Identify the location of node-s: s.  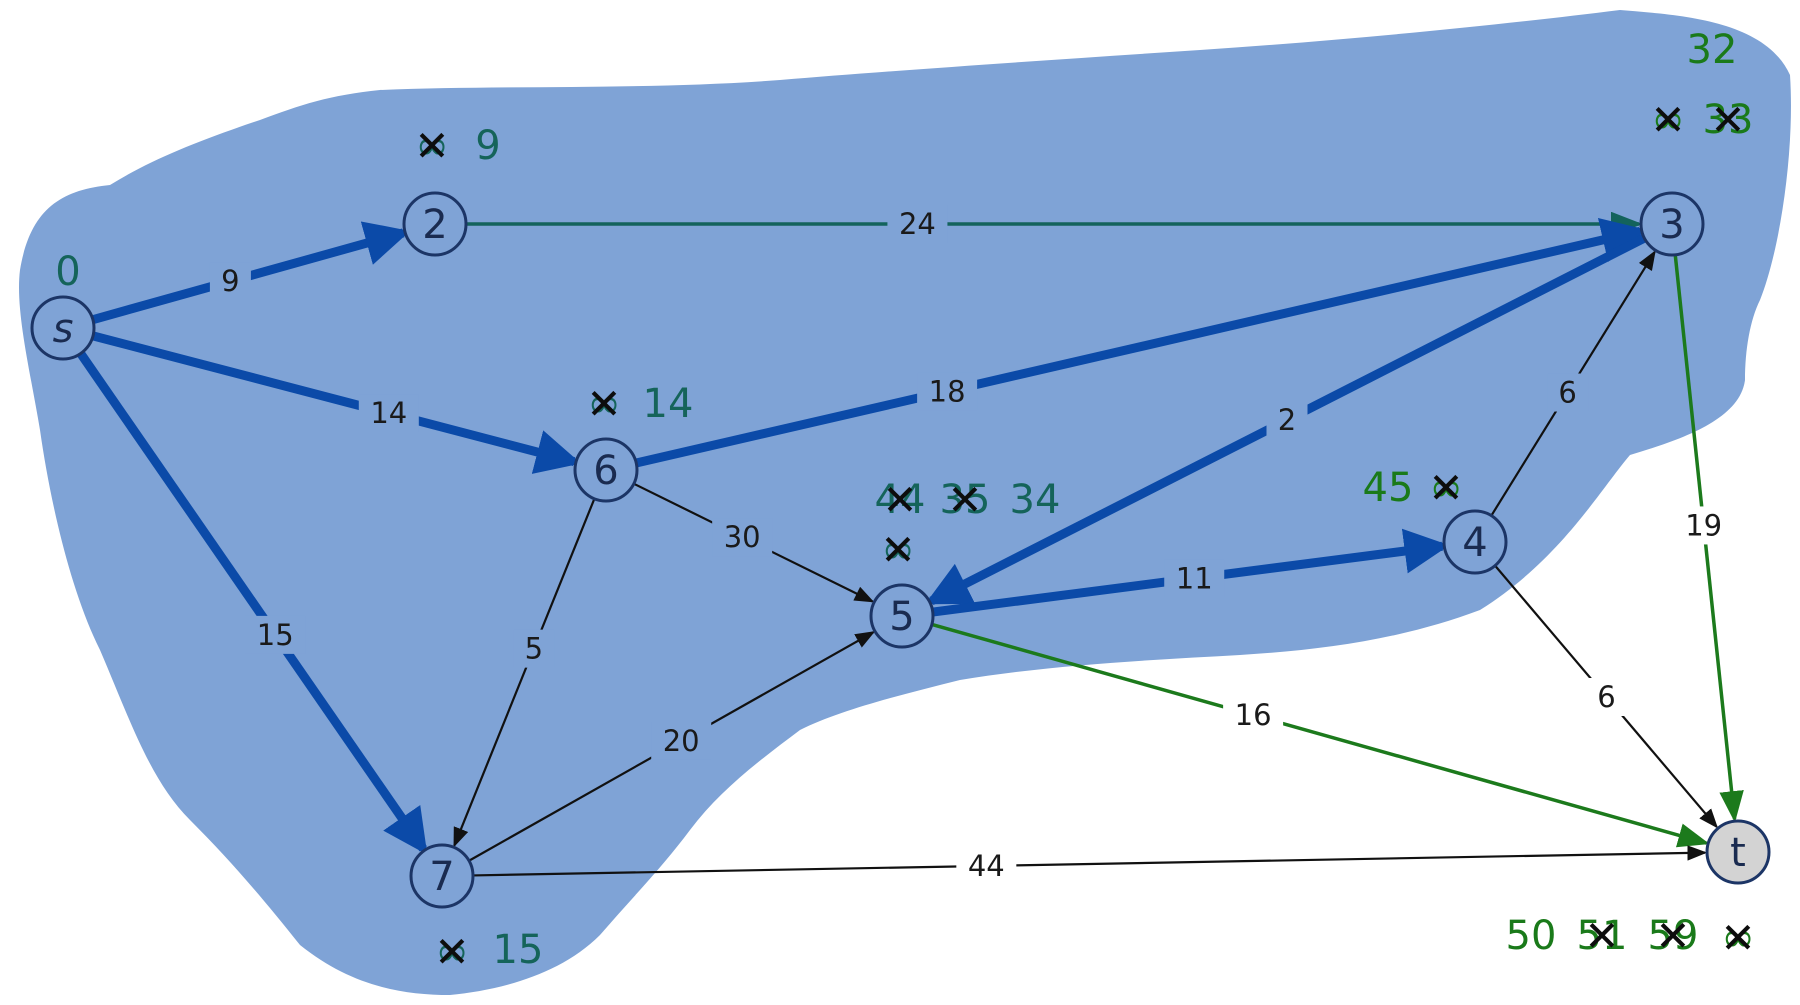
(63, 328).